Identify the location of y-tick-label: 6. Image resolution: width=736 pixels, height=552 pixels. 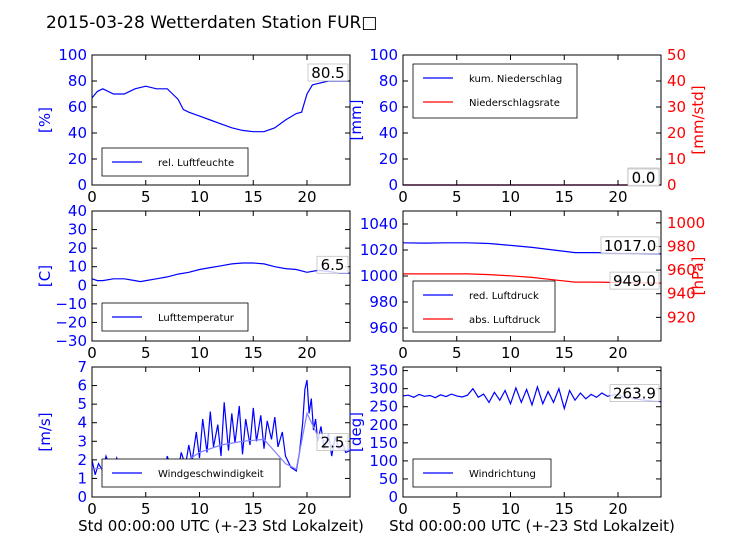
(82, 386).